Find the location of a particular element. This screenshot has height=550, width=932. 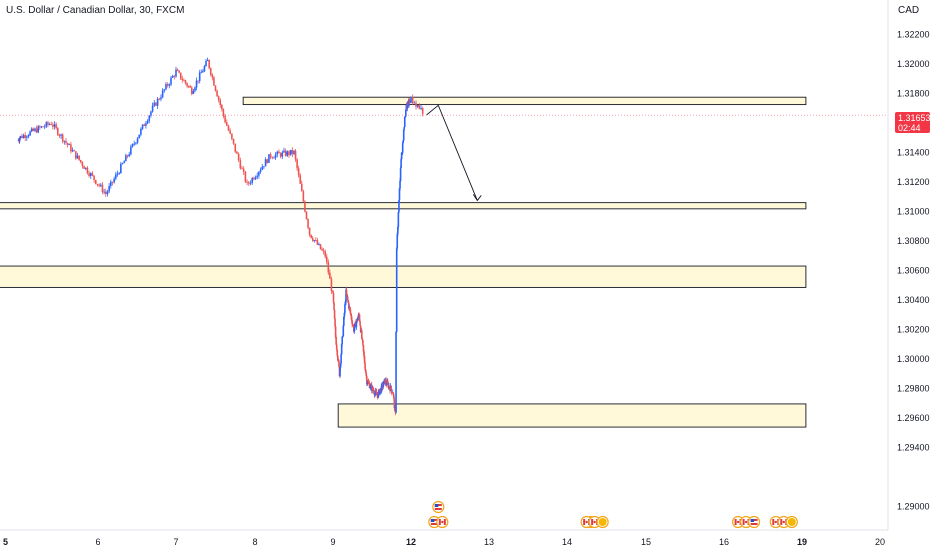

price-tick-label: 1.31000 is located at coordinates (913, 211).